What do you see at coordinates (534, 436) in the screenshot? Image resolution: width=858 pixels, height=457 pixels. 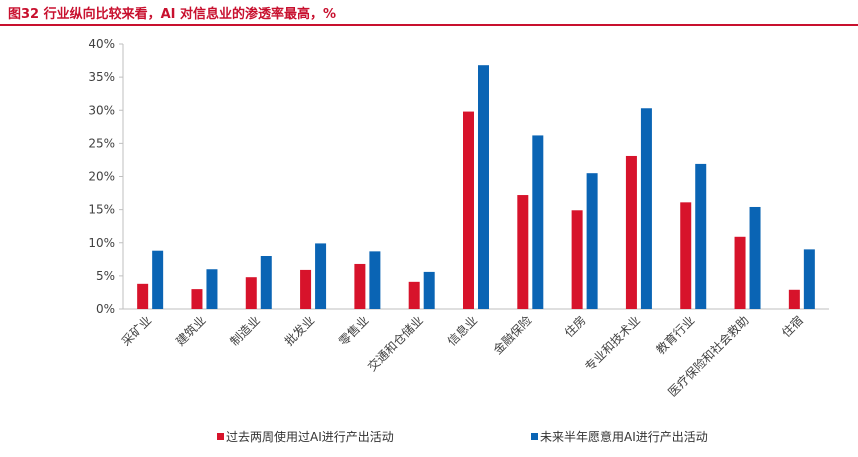 I see `legend-swatch-next-half-year` at bounding box center [534, 436].